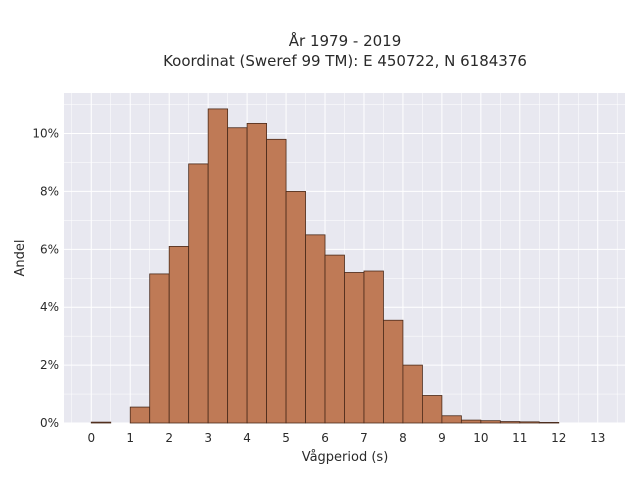  What do you see at coordinates (325, 438) in the screenshot?
I see `x-tick-label: 6` at bounding box center [325, 438].